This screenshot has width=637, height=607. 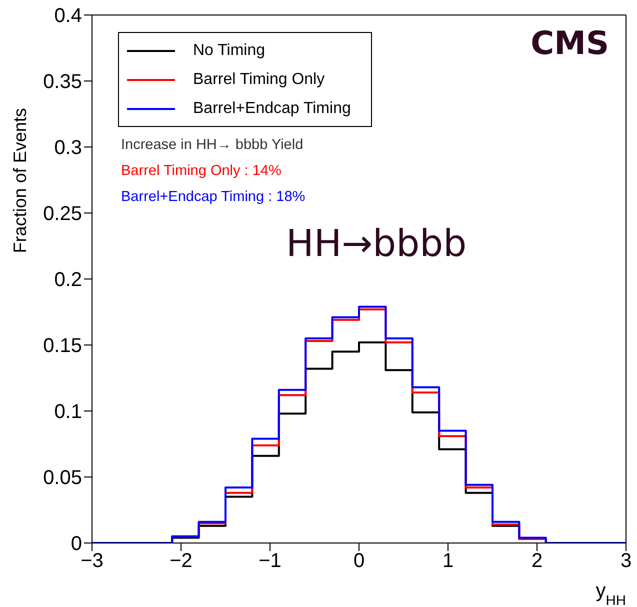 What do you see at coordinates (259, 79) in the screenshot?
I see `legend-label: Barrel Timing Only` at bounding box center [259, 79].